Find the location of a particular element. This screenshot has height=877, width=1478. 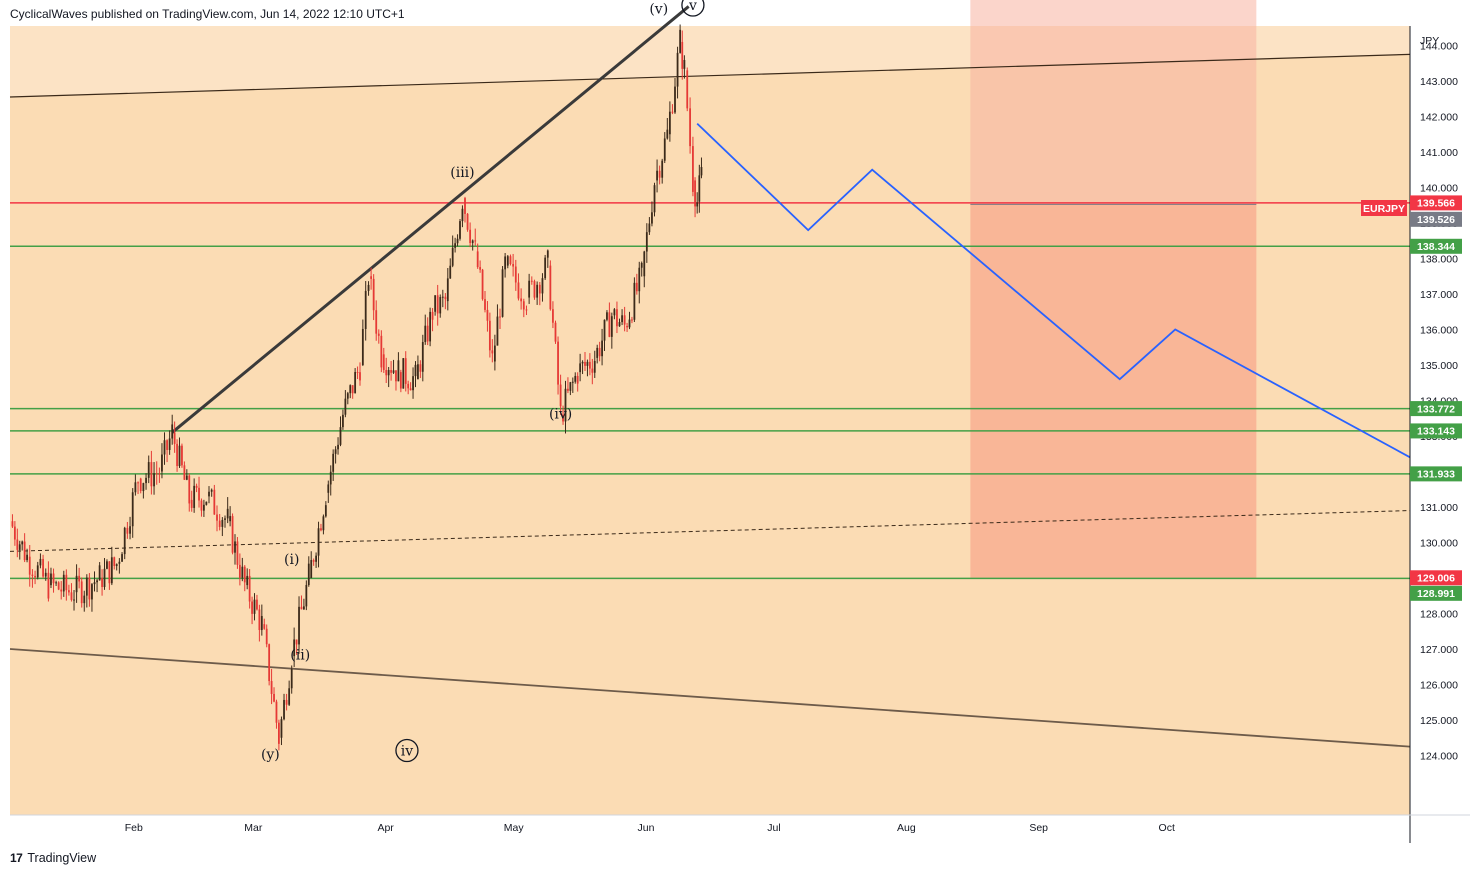

price-label-text: 138.344 is located at coordinates (1436, 247).